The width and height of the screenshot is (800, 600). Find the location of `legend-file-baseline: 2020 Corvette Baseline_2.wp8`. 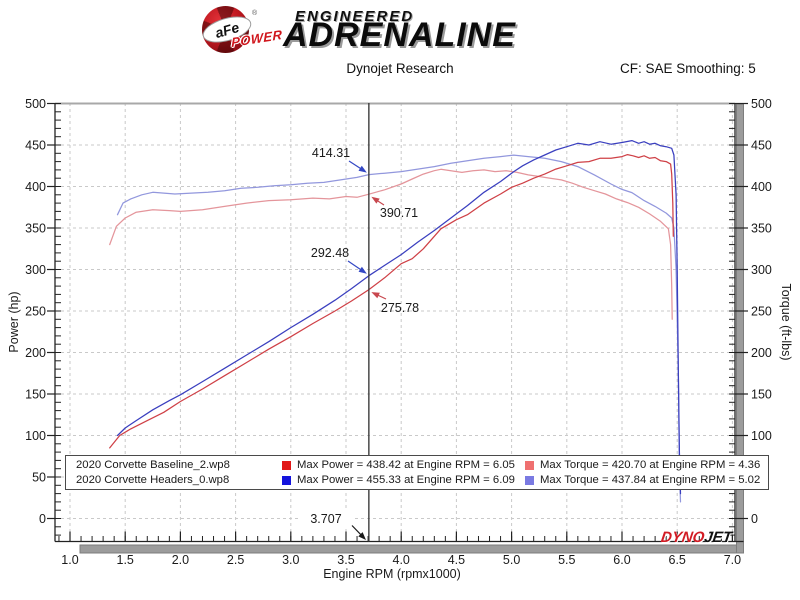

legend-file-baseline: 2020 Corvette Baseline_2.wp8 is located at coordinates (153, 465).